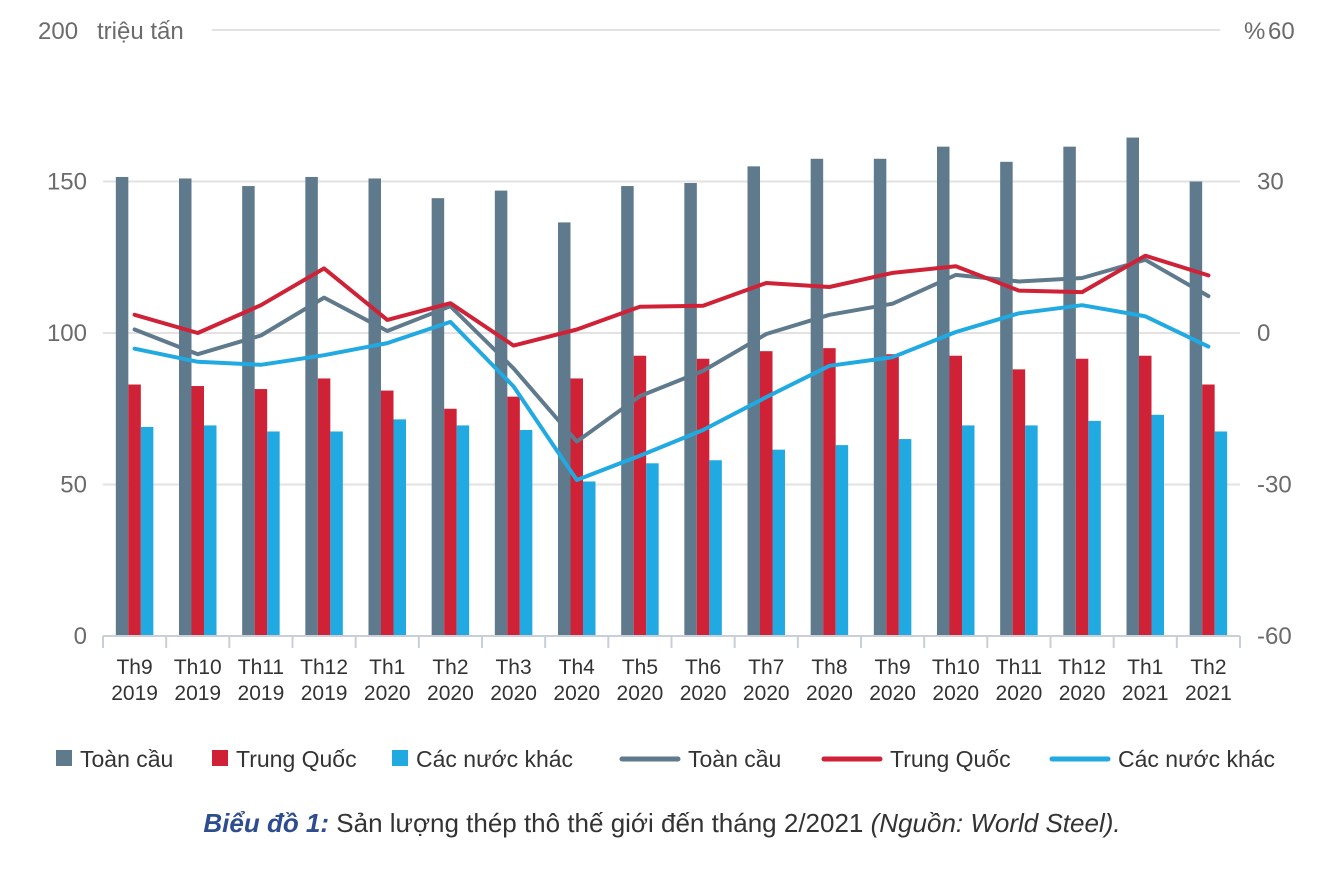 Image resolution: width=1324 pixels, height=872 pixels. Describe the element at coordinates (577, 667) in the screenshot. I see `x-tick-month: Th4` at that location.